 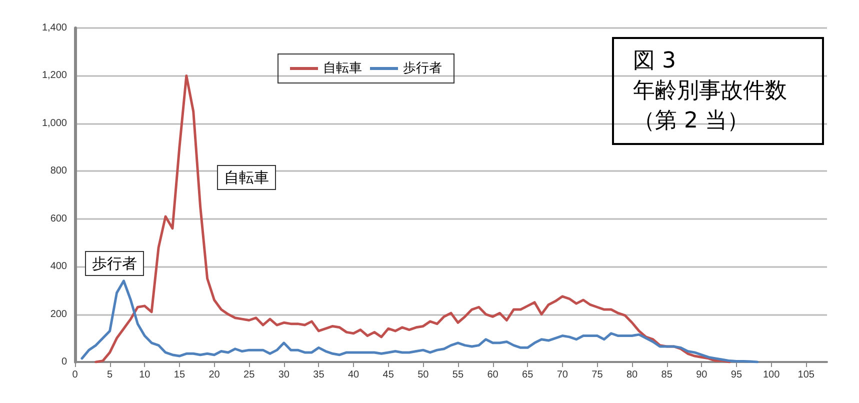 What do you see at coordinates (246, 177) in the screenshot?
I see `annotation: 自転車` at bounding box center [246, 177].